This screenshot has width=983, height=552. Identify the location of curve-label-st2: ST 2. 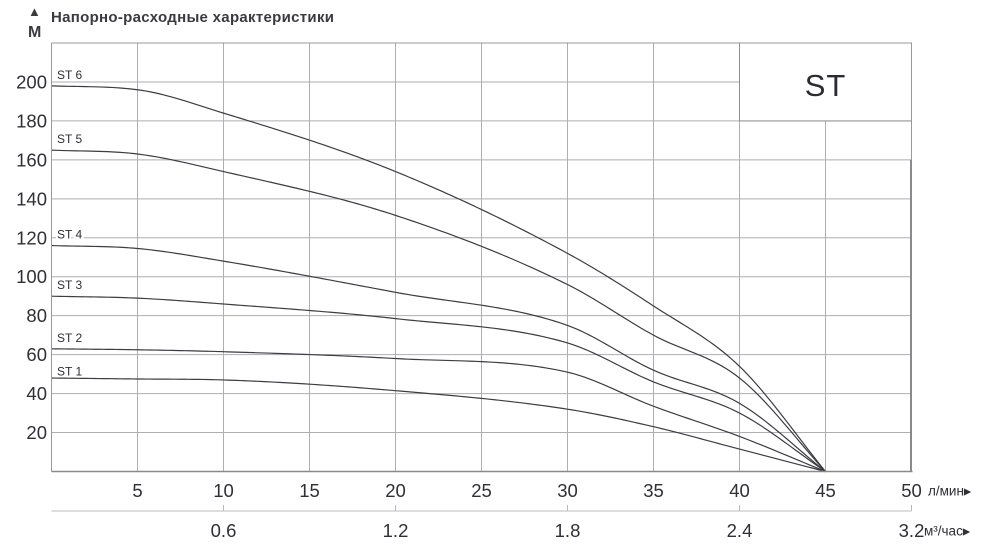
(69, 338).